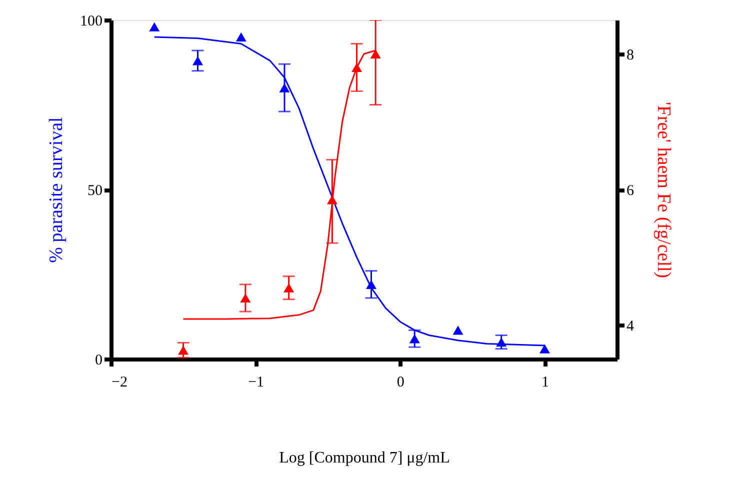  Describe the element at coordinates (545, 382) in the screenshot. I see `x-tick-label: 1` at that location.